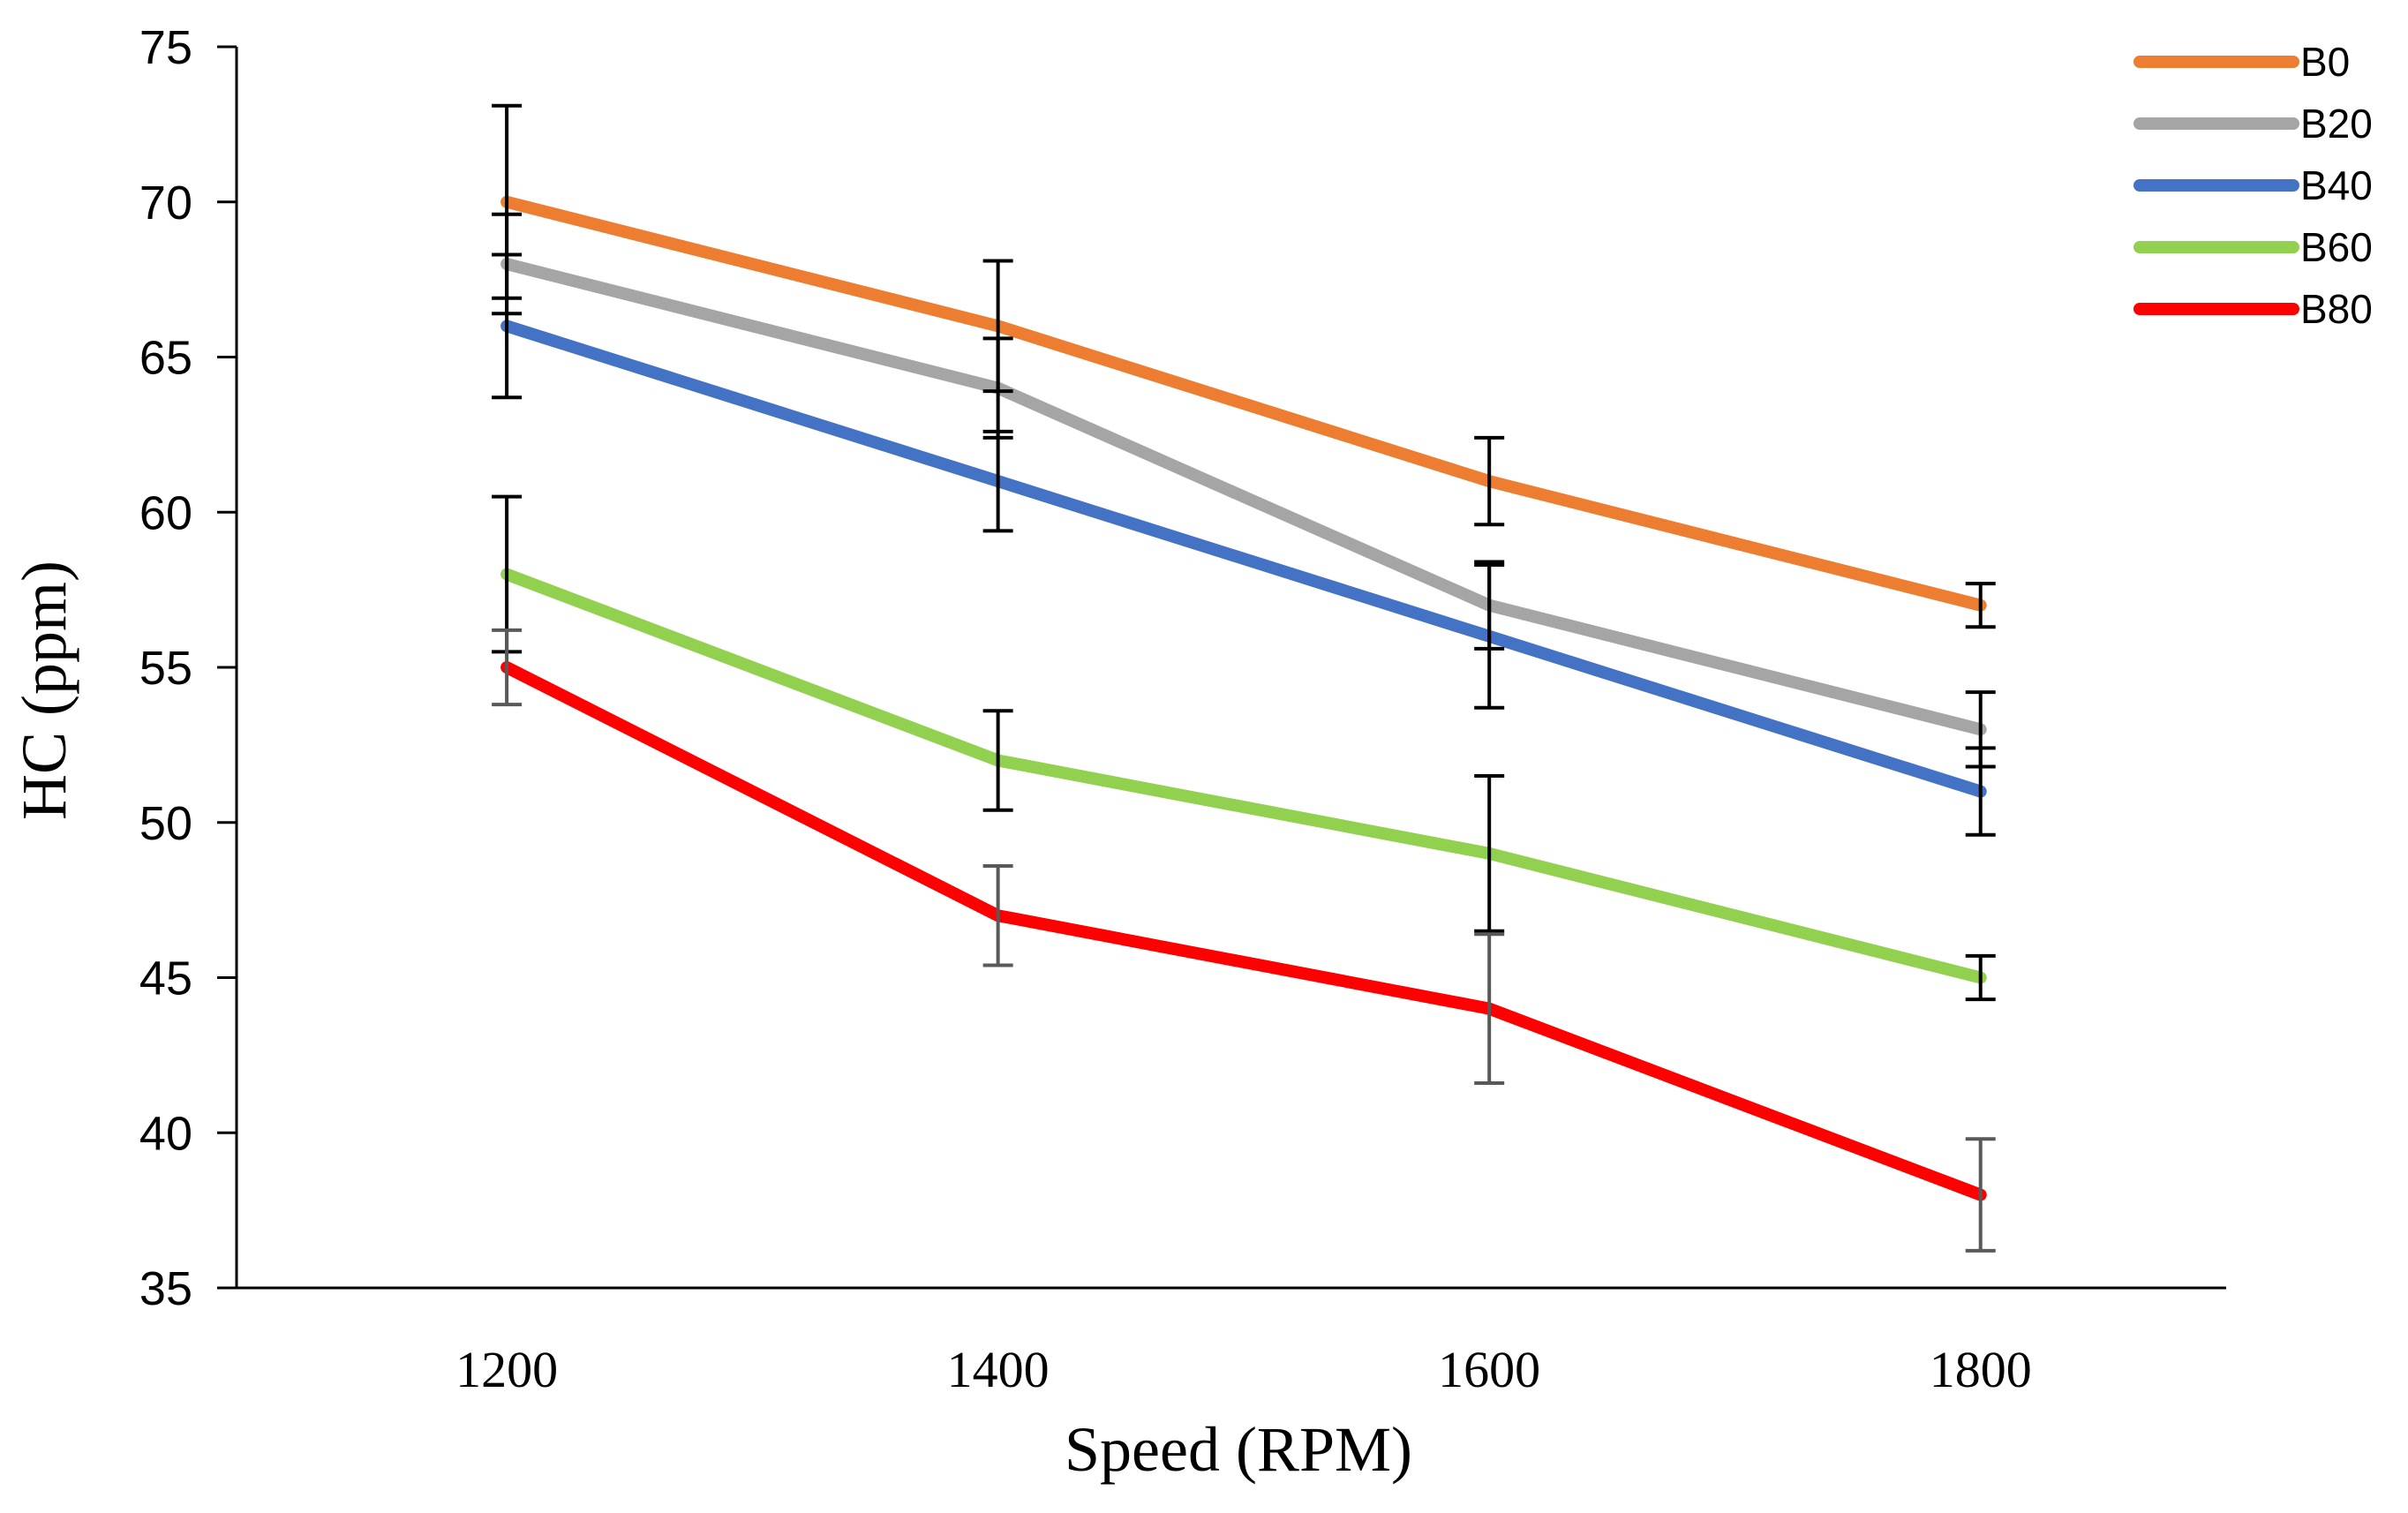 This screenshot has width=2408, height=1513. I want to click on y-tick-label: 75, so click(165, 48).